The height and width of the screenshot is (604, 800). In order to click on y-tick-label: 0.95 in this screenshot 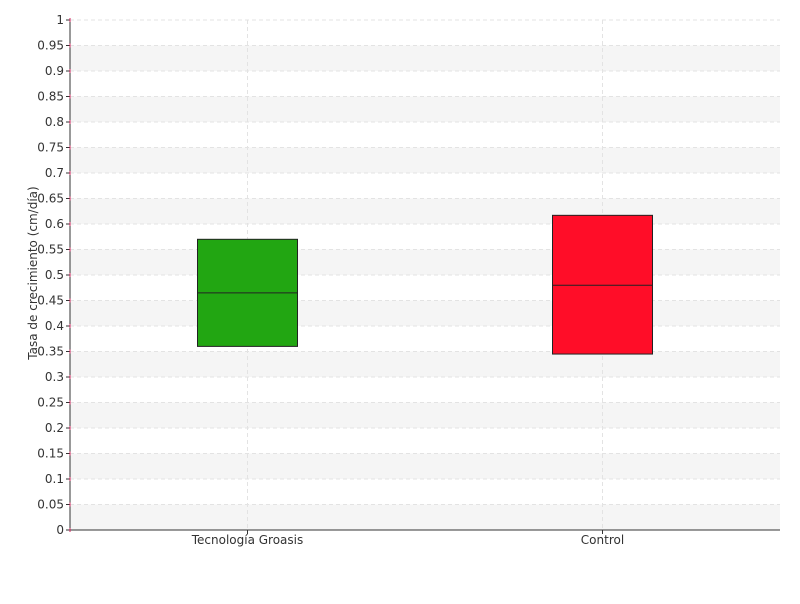, I will do `click(50, 46)`.